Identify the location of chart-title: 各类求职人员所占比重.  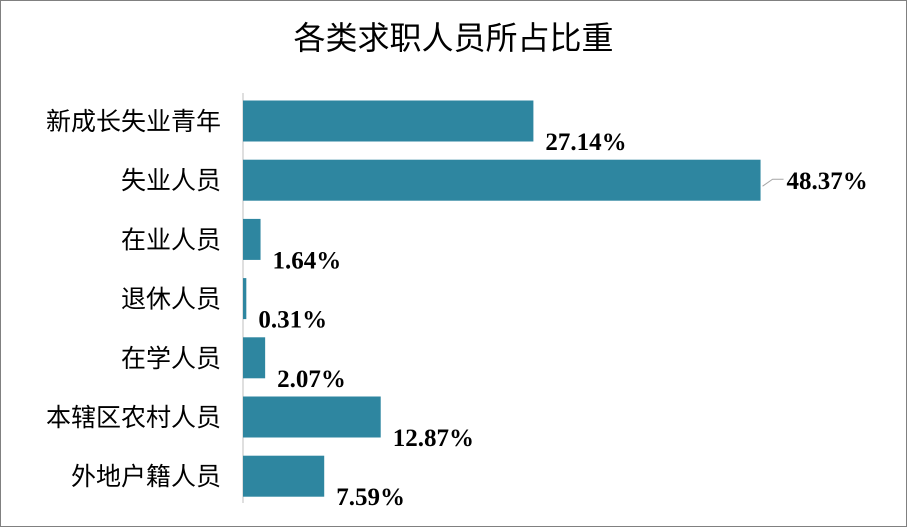
(453, 38).